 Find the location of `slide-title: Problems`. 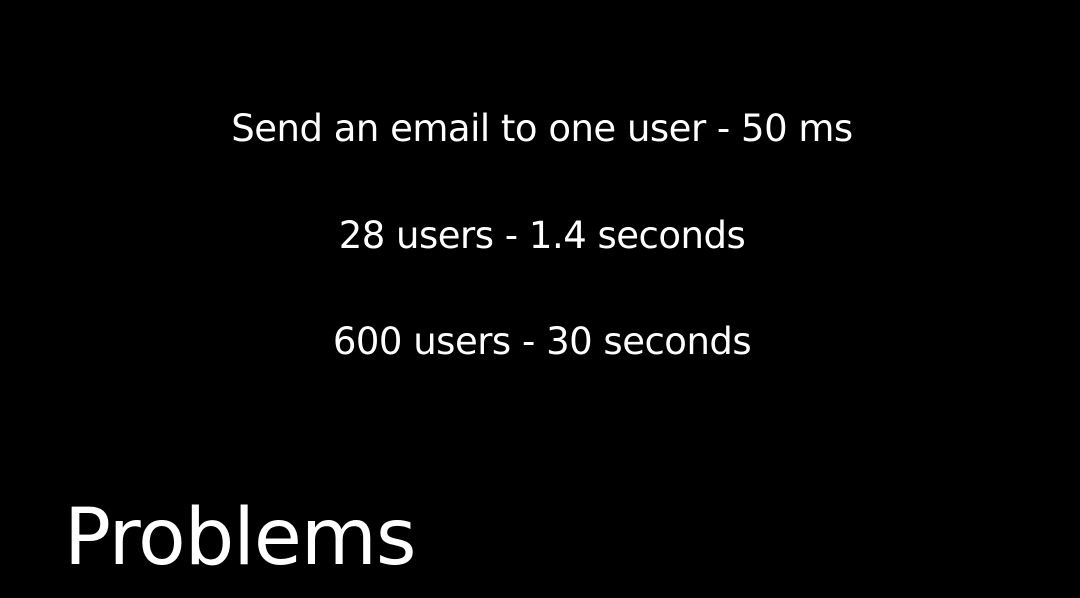

slide-title: Problems is located at coordinates (240, 538).